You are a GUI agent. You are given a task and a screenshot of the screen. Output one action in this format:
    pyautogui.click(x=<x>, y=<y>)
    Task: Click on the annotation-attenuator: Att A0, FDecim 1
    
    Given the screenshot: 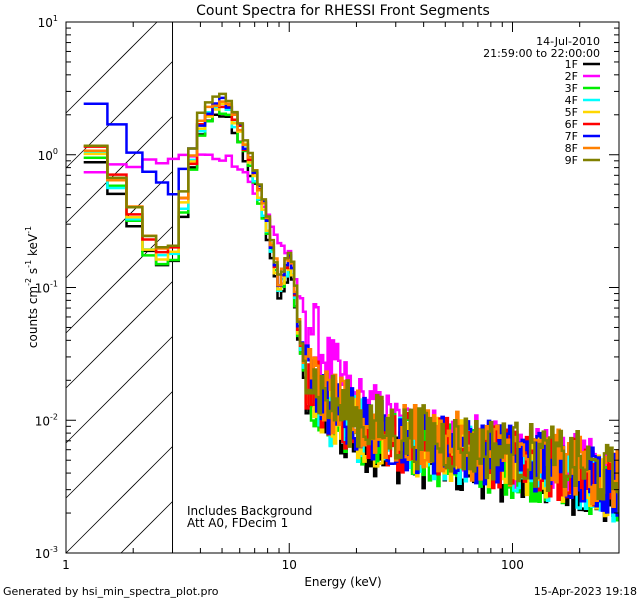 What is the action you would take?
    pyautogui.click(x=237, y=523)
    